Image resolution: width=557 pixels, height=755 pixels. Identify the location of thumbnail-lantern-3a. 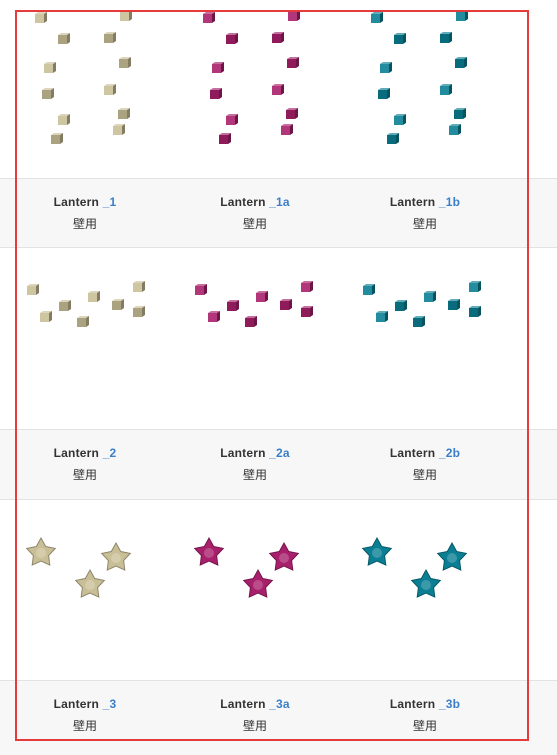
(268, 590).